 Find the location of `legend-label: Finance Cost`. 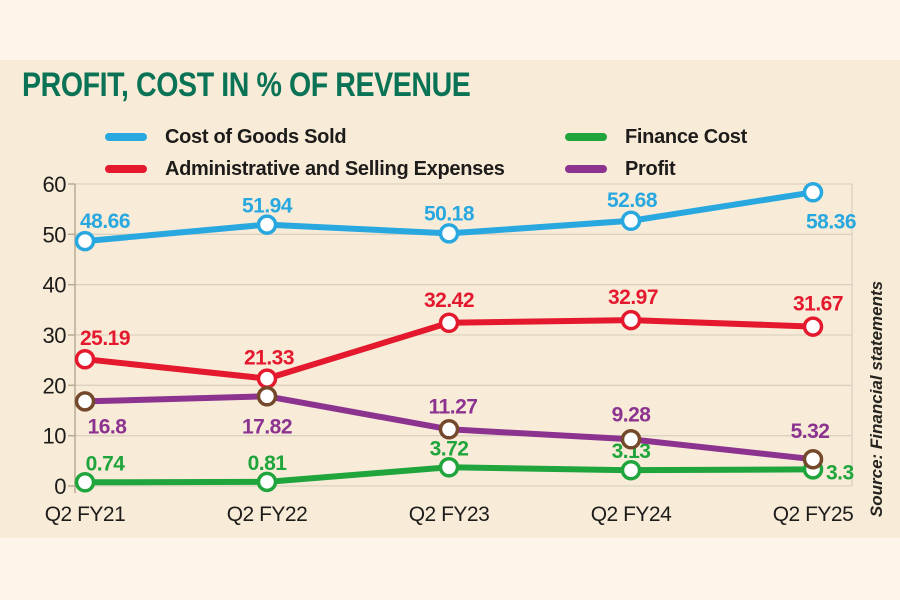

legend-label: Finance Cost is located at coordinates (686, 136).